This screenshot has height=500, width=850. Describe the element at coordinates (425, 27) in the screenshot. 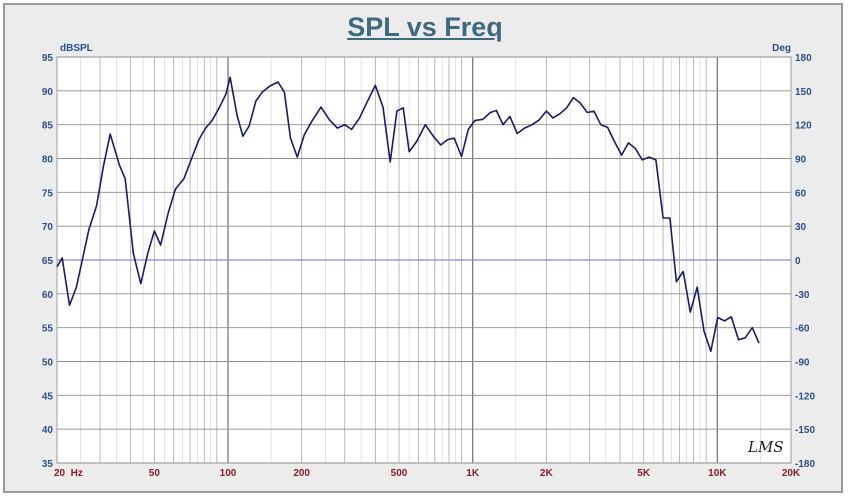

I see `chart-title: SPL vs Freq` at that location.